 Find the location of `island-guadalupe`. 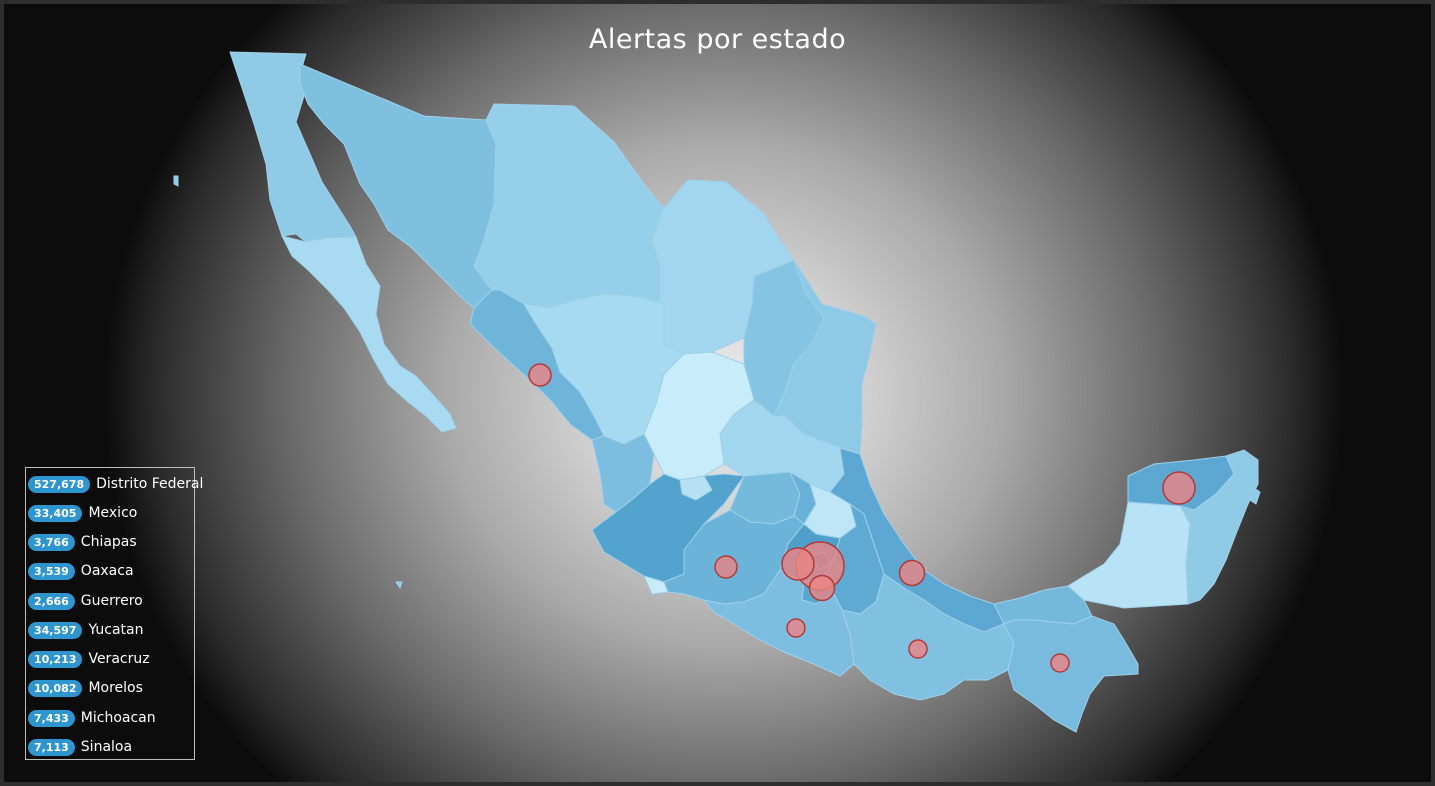

island-guadalupe is located at coordinates (176, 181).